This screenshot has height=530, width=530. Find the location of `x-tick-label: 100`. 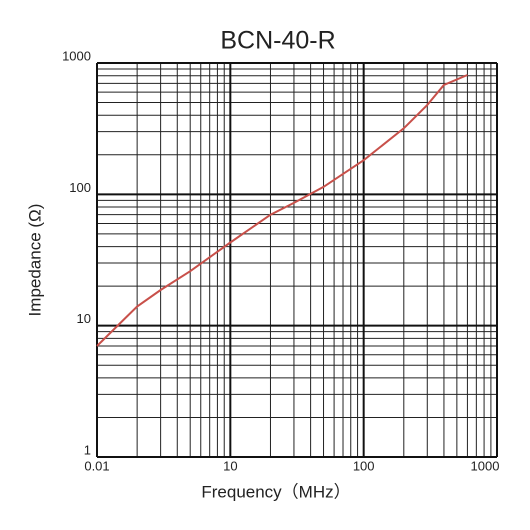

x-tick-label: 100 is located at coordinates (364, 465).